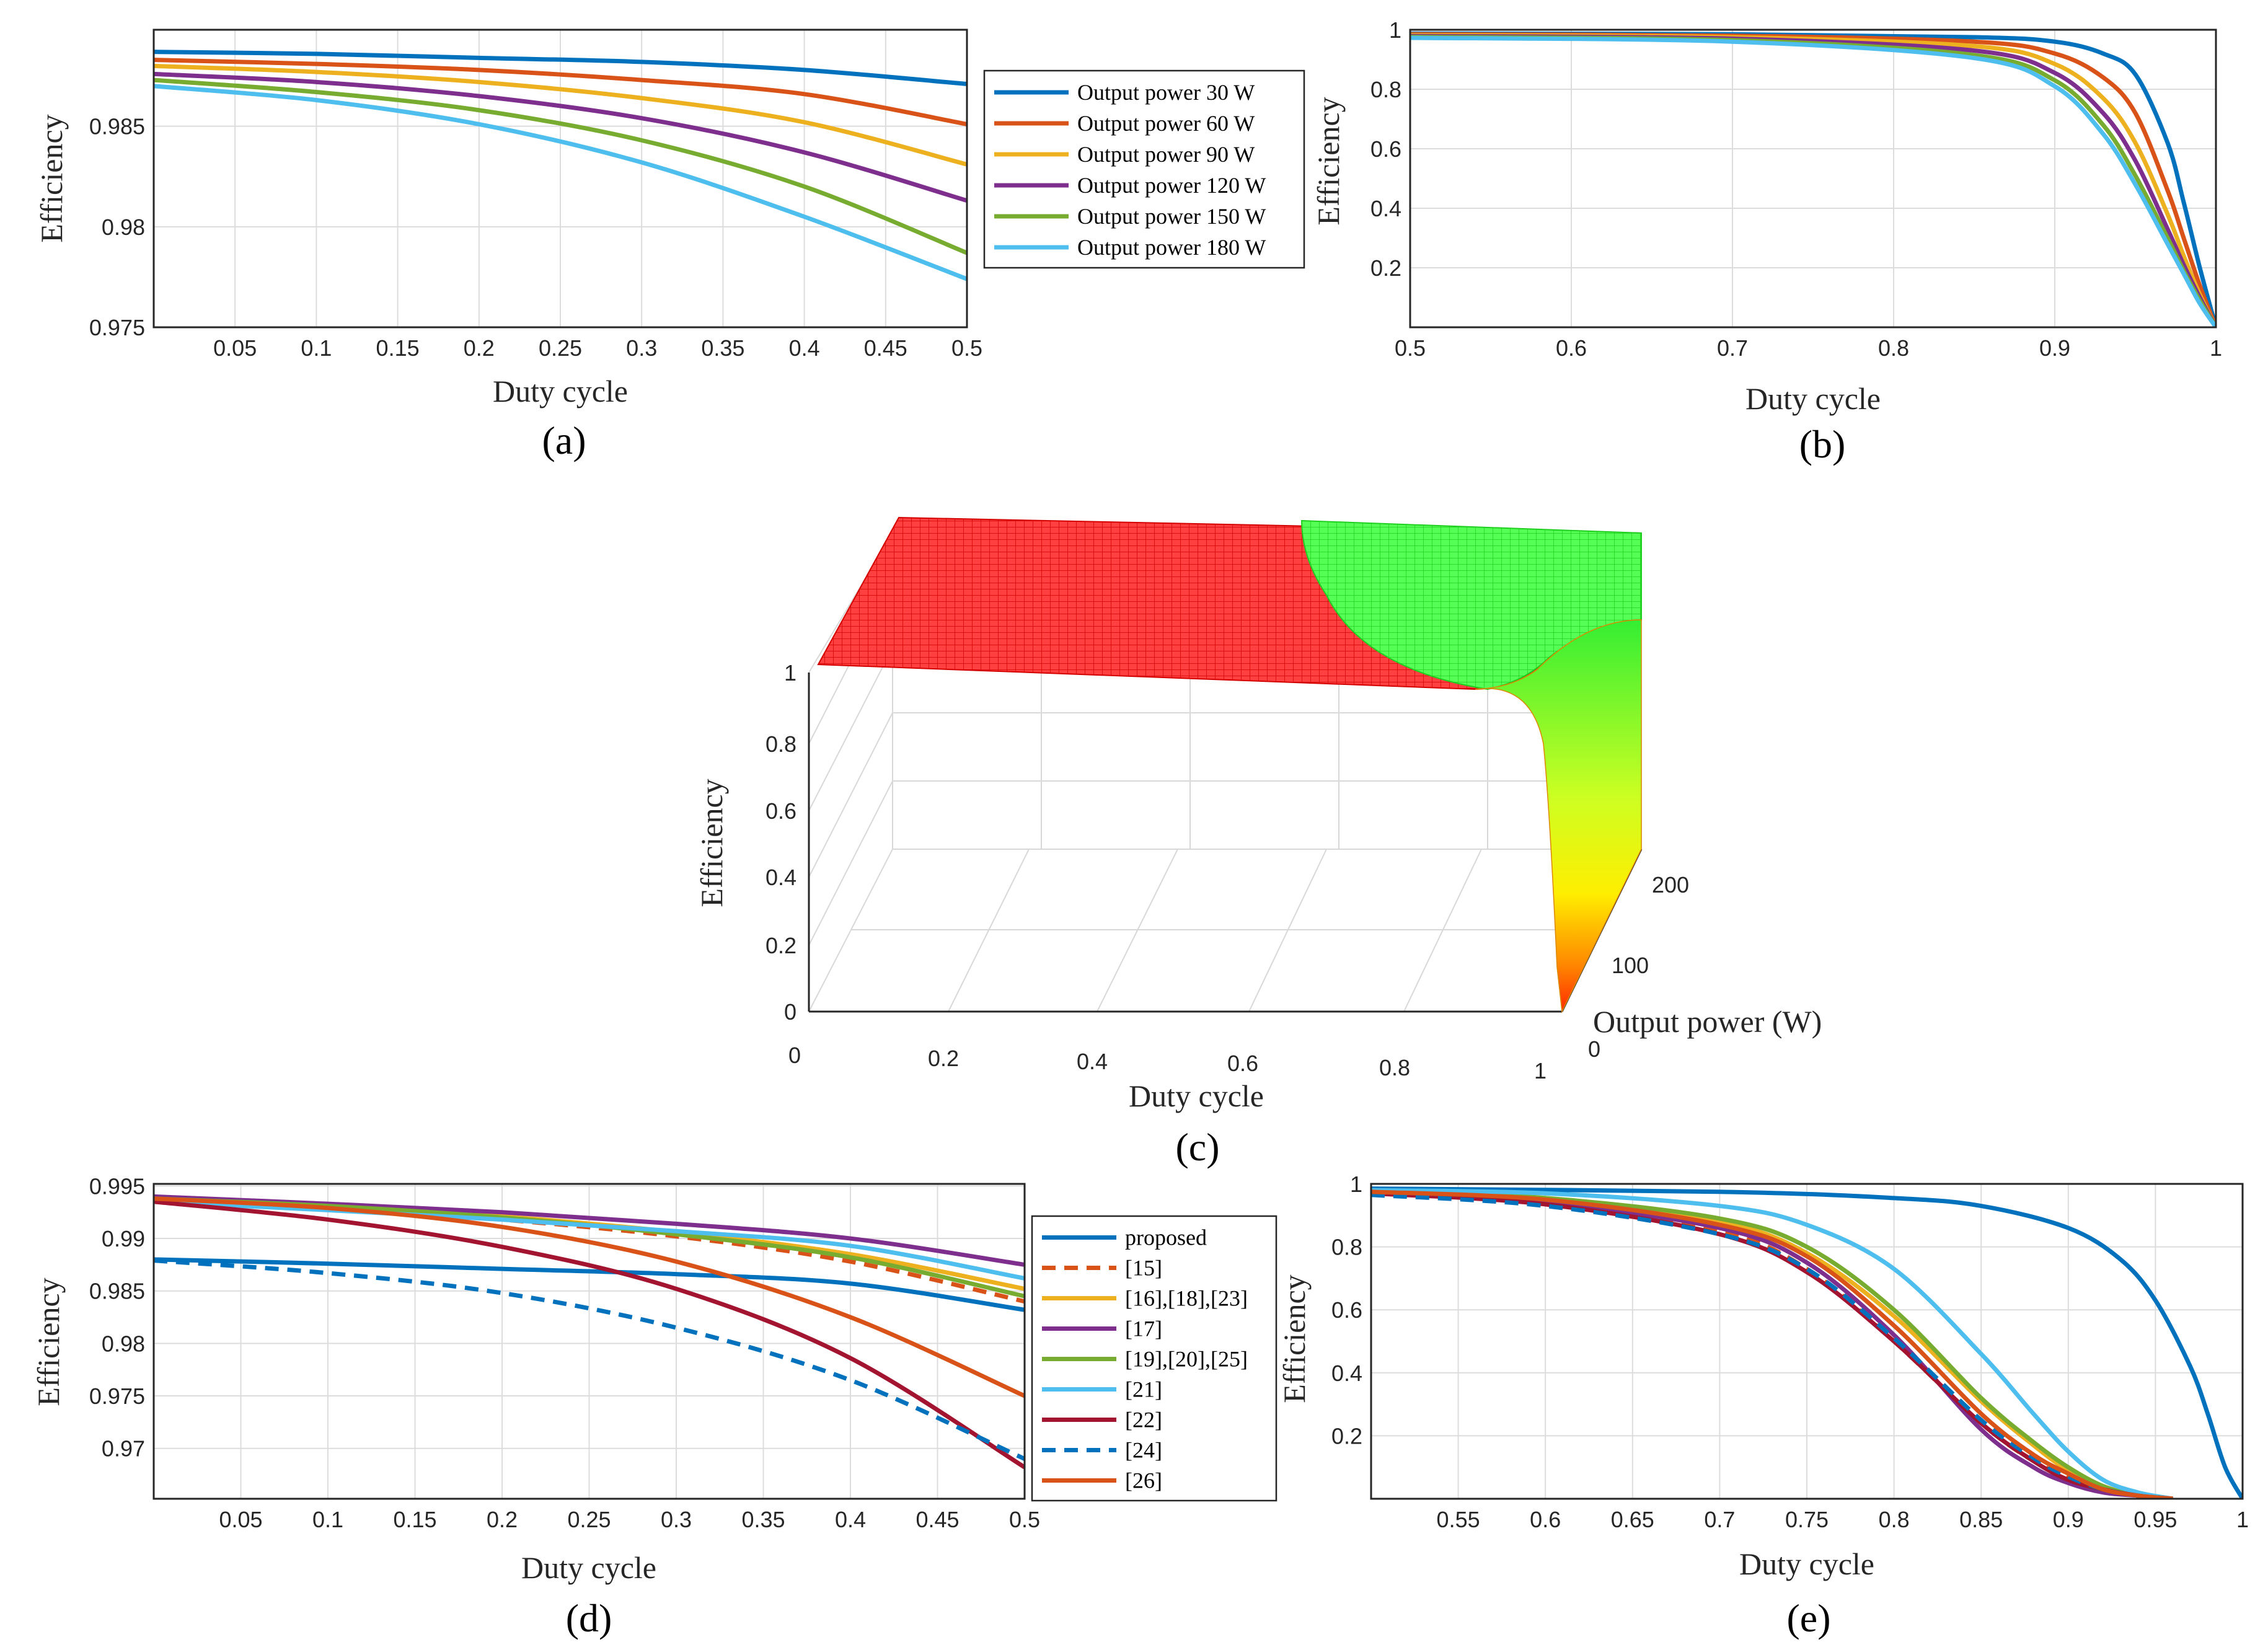  What do you see at coordinates (48, 1341) in the screenshot?
I see `panel-d-ylabel: Efficiency` at bounding box center [48, 1341].